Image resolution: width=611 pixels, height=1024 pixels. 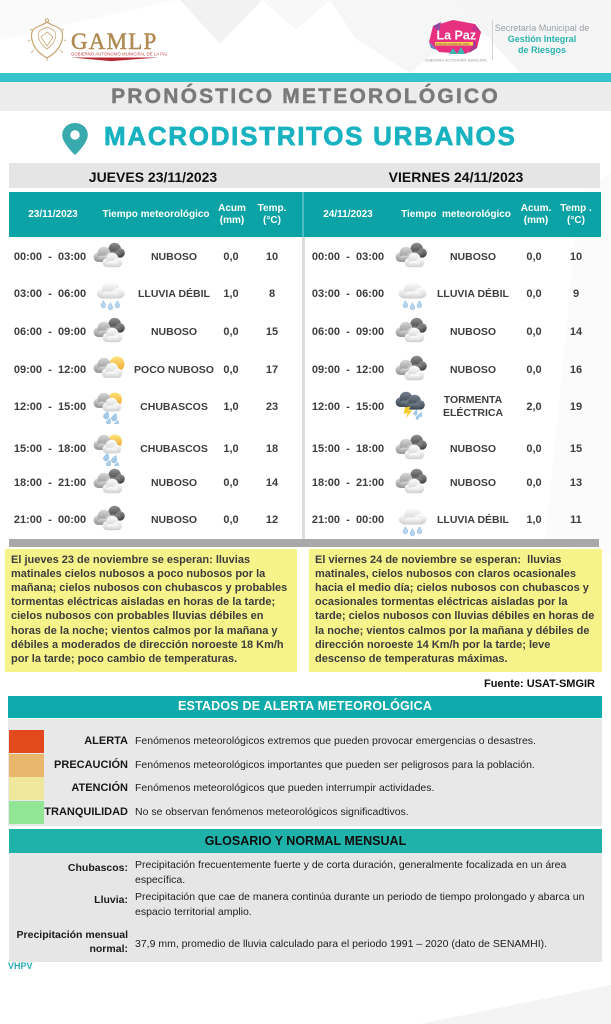 What do you see at coordinates (119, 54) in the screenshot?
I see `svg-text:GOBIERNO AUTÓNOMO MUNICIPAL DE: GOBIERNO AUTÓNOMO MUNICIPAL DE LA PAZ` at bounding box center [119, 54].